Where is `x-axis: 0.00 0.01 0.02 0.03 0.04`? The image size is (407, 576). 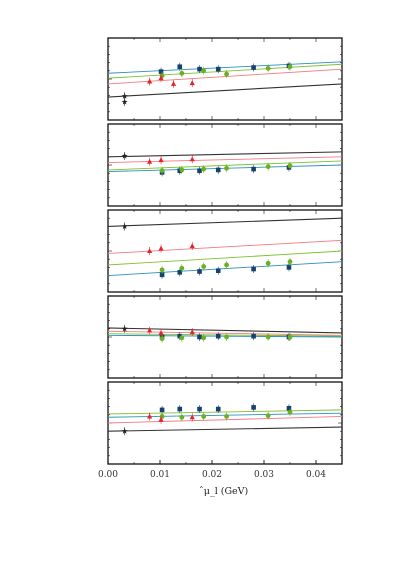
x-axis: 0.00 0.01 0.02 0.03 0.04 is located at coordinates (220, 470).